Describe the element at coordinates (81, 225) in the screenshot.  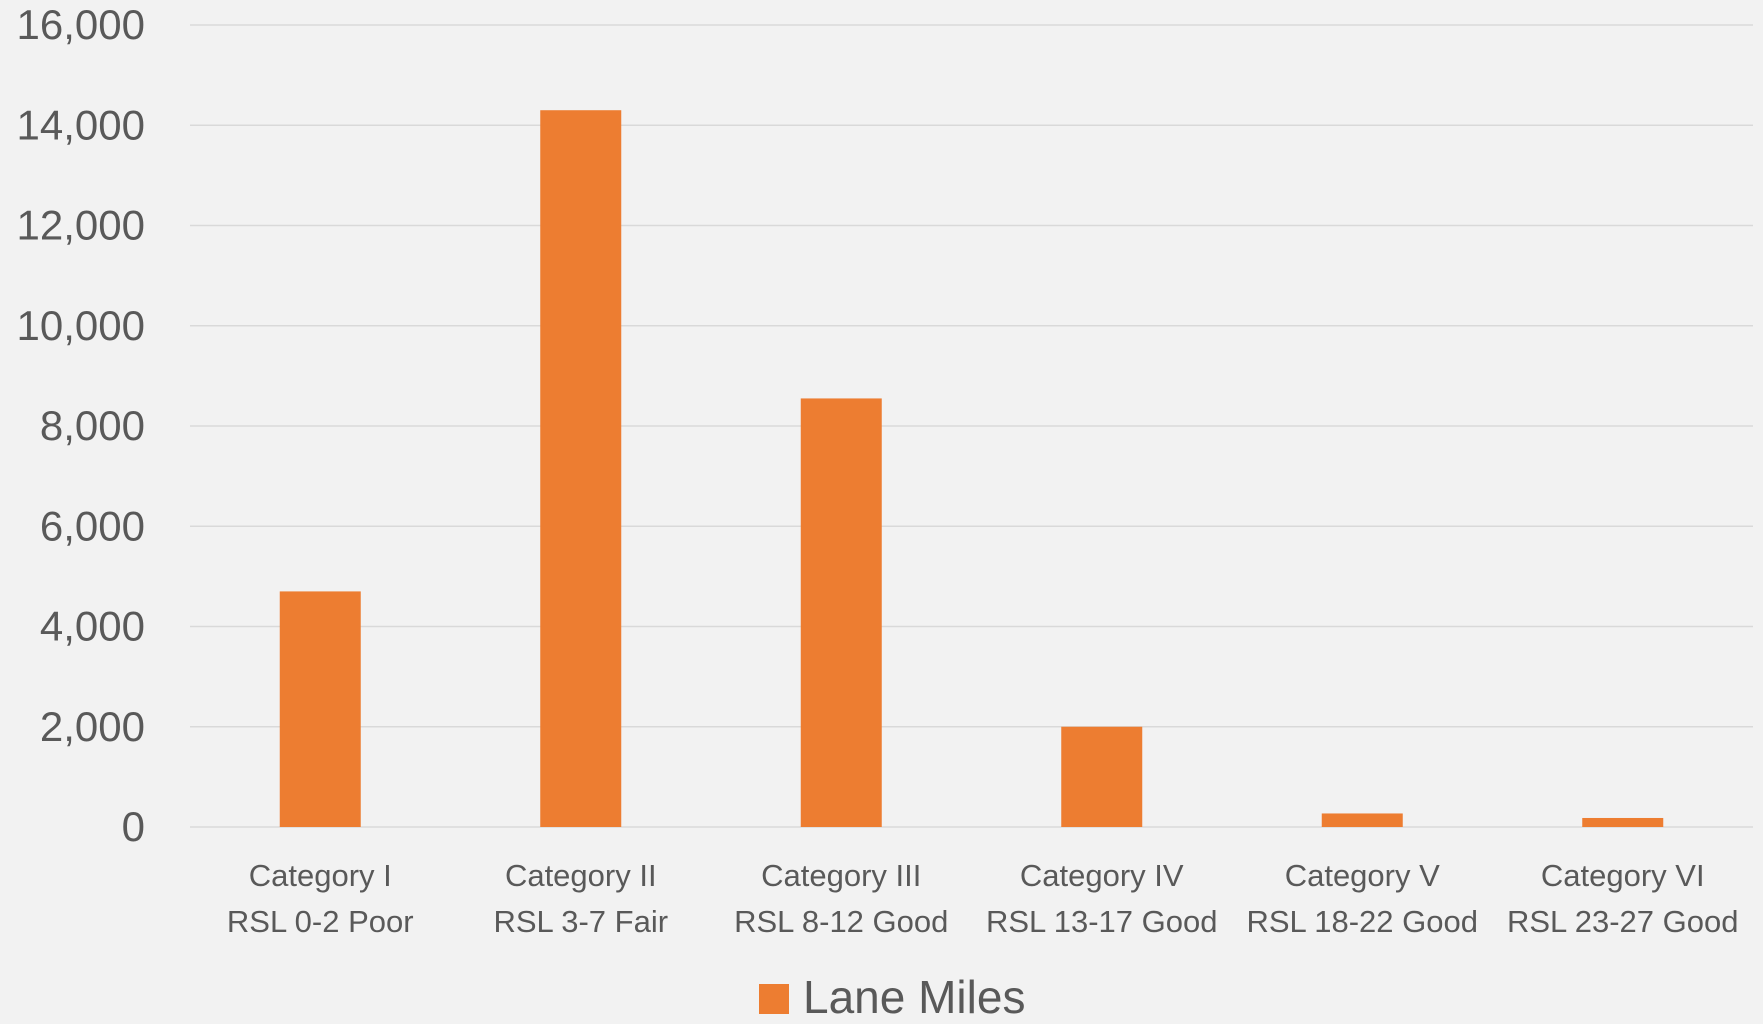
I see `y-tick-label: 12,000` at that location.